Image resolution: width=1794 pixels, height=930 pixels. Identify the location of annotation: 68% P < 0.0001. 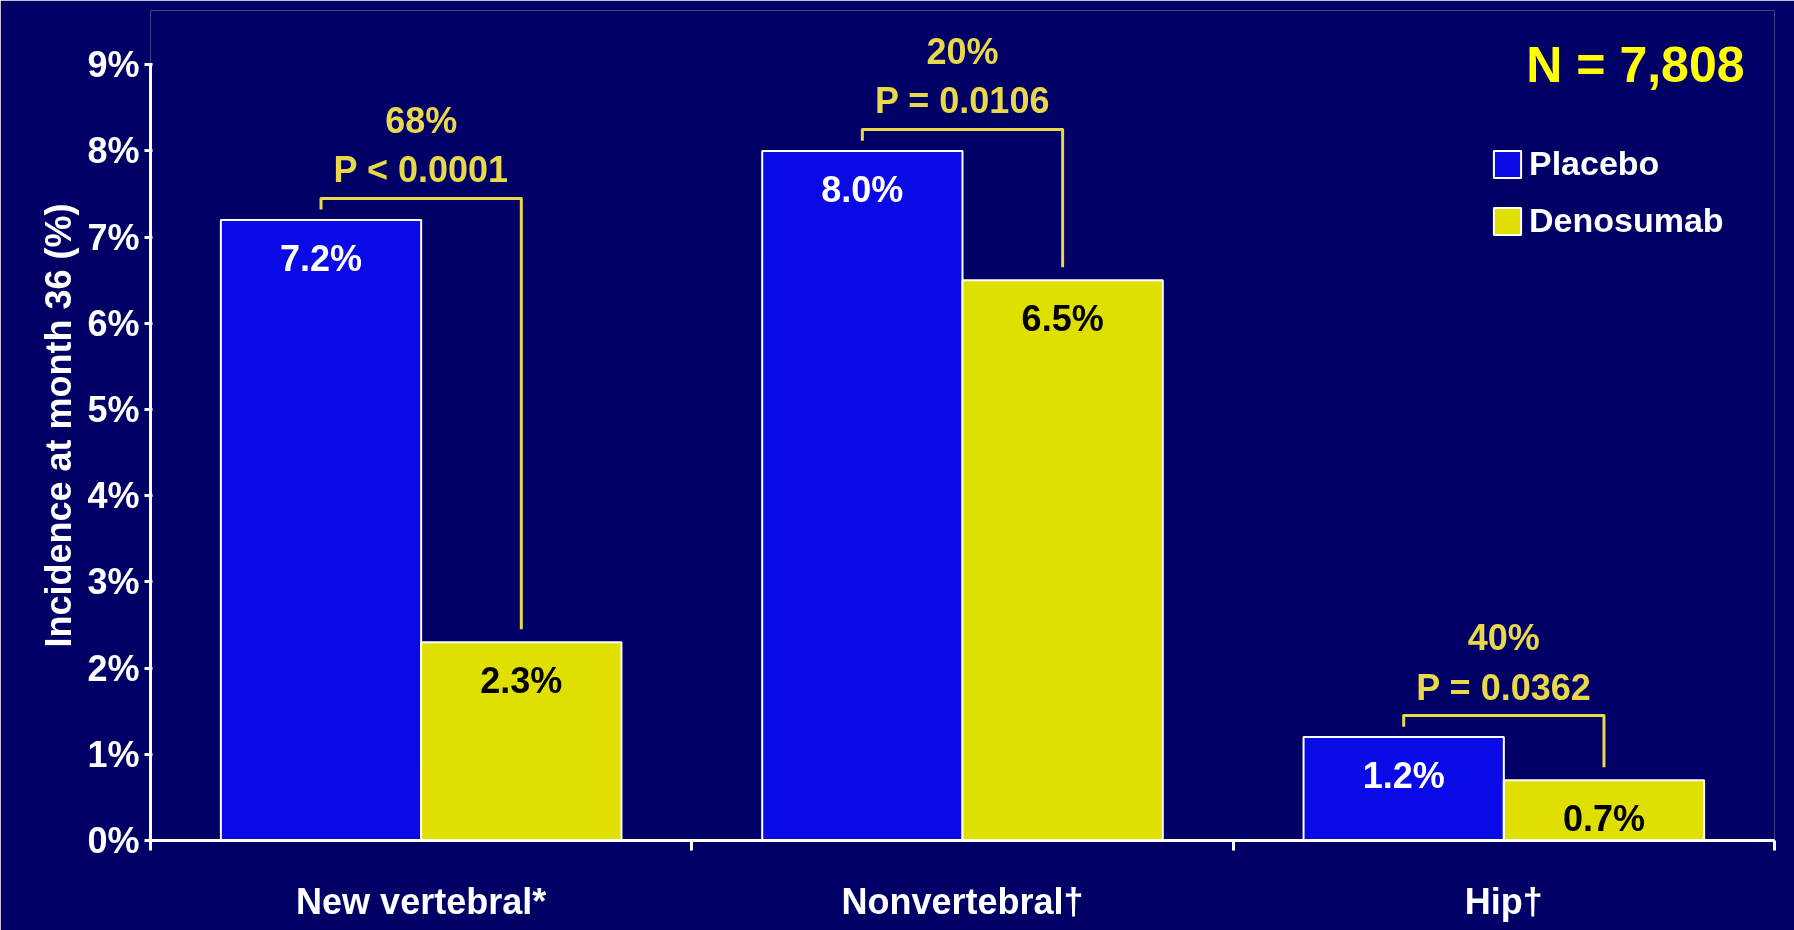
(421, 145).